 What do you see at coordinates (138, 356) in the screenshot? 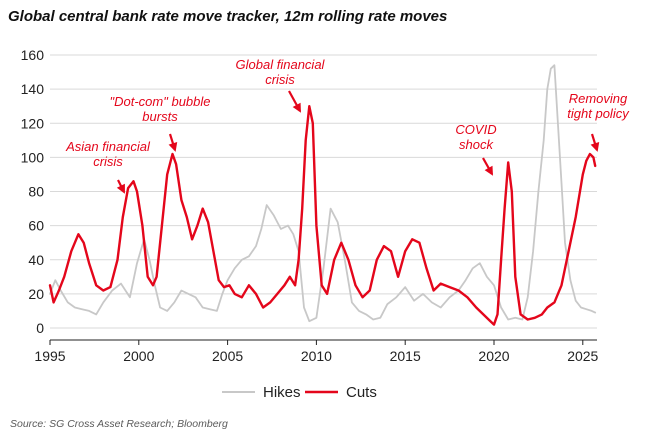
I see `x-tick-label: 2000` at bounding box center [138, 356].